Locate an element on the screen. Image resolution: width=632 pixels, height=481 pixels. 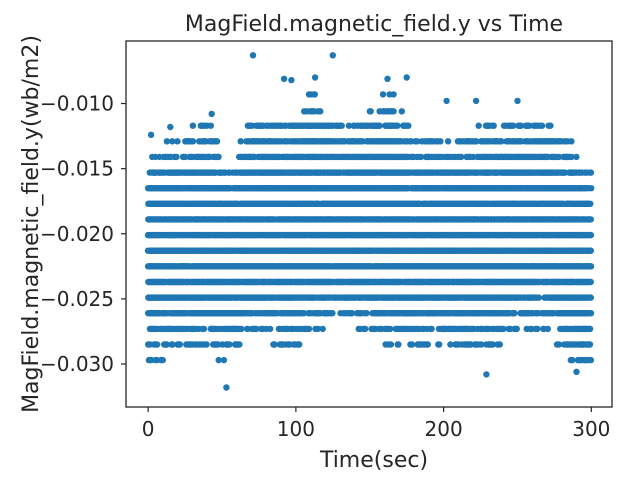
chart-title: MagField.magnetic_field.y vs Time is located at coordinates (374, 24).